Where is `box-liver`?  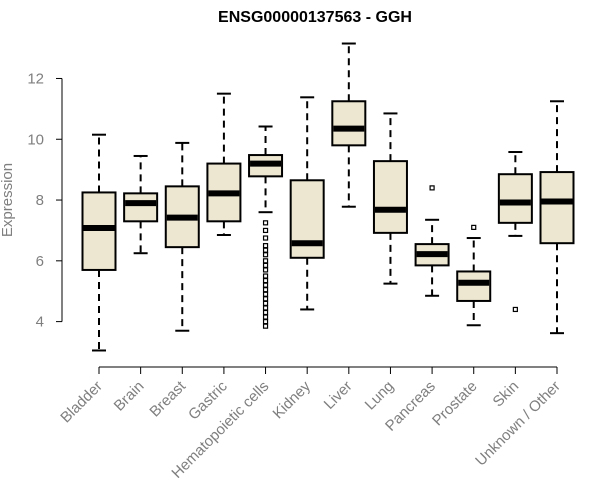 box-liver is located at coordinates (349, 125).